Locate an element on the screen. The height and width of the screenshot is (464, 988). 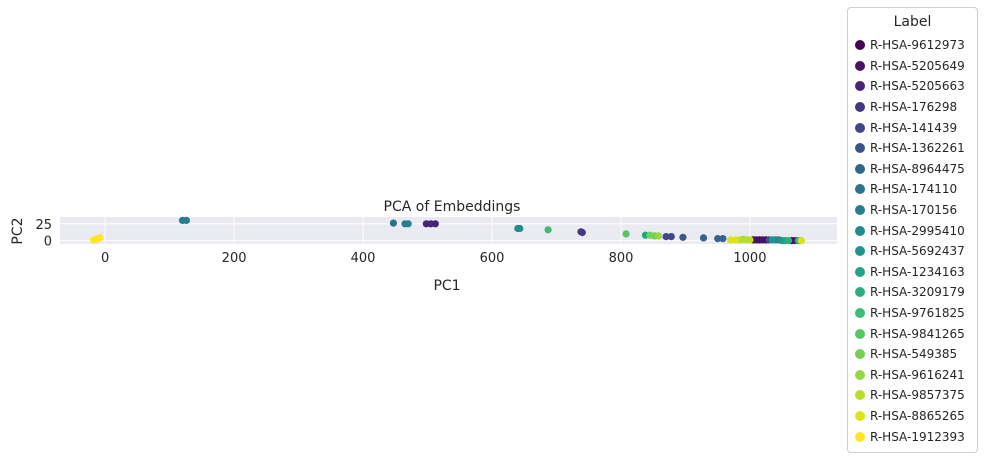
x-tick-label: 400 is located at coordinates (363, 258).